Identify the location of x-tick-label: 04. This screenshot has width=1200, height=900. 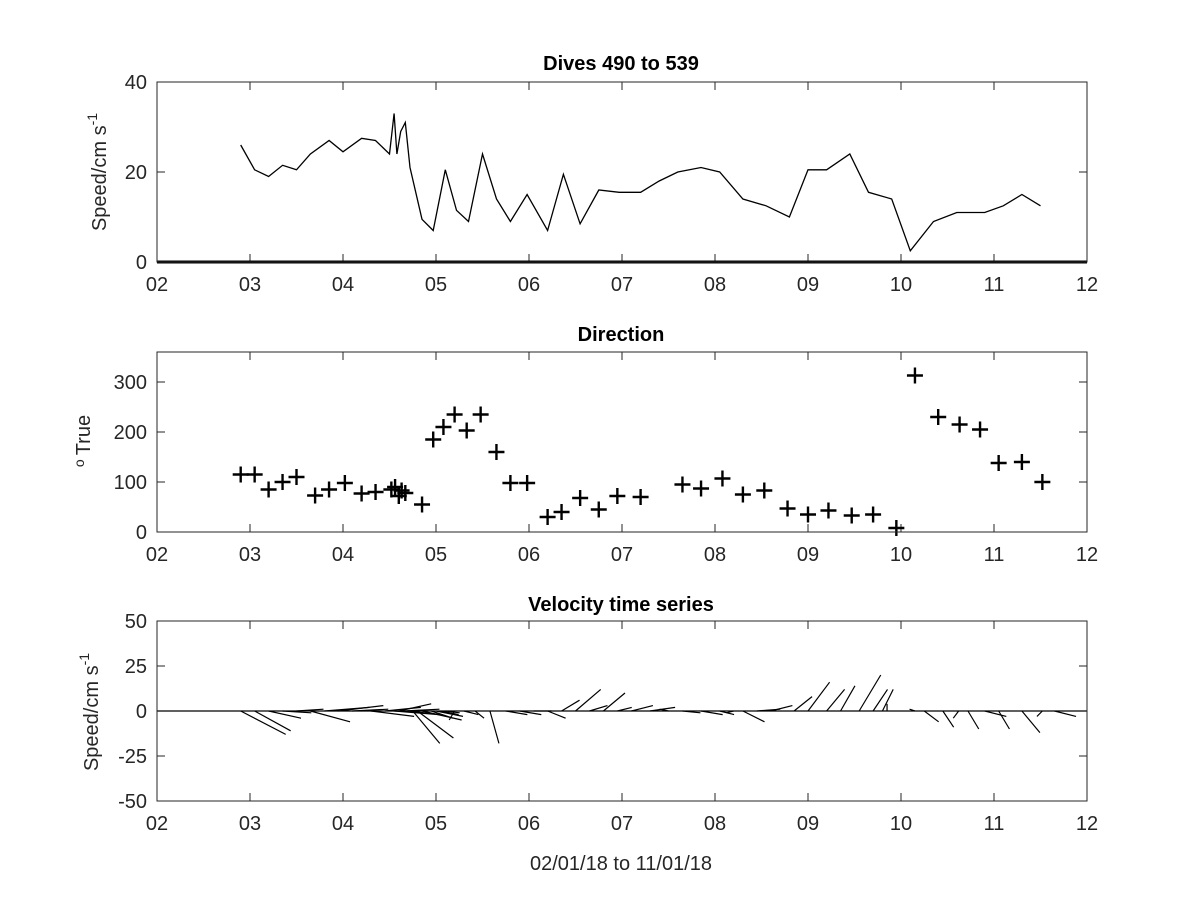
(343, 824).